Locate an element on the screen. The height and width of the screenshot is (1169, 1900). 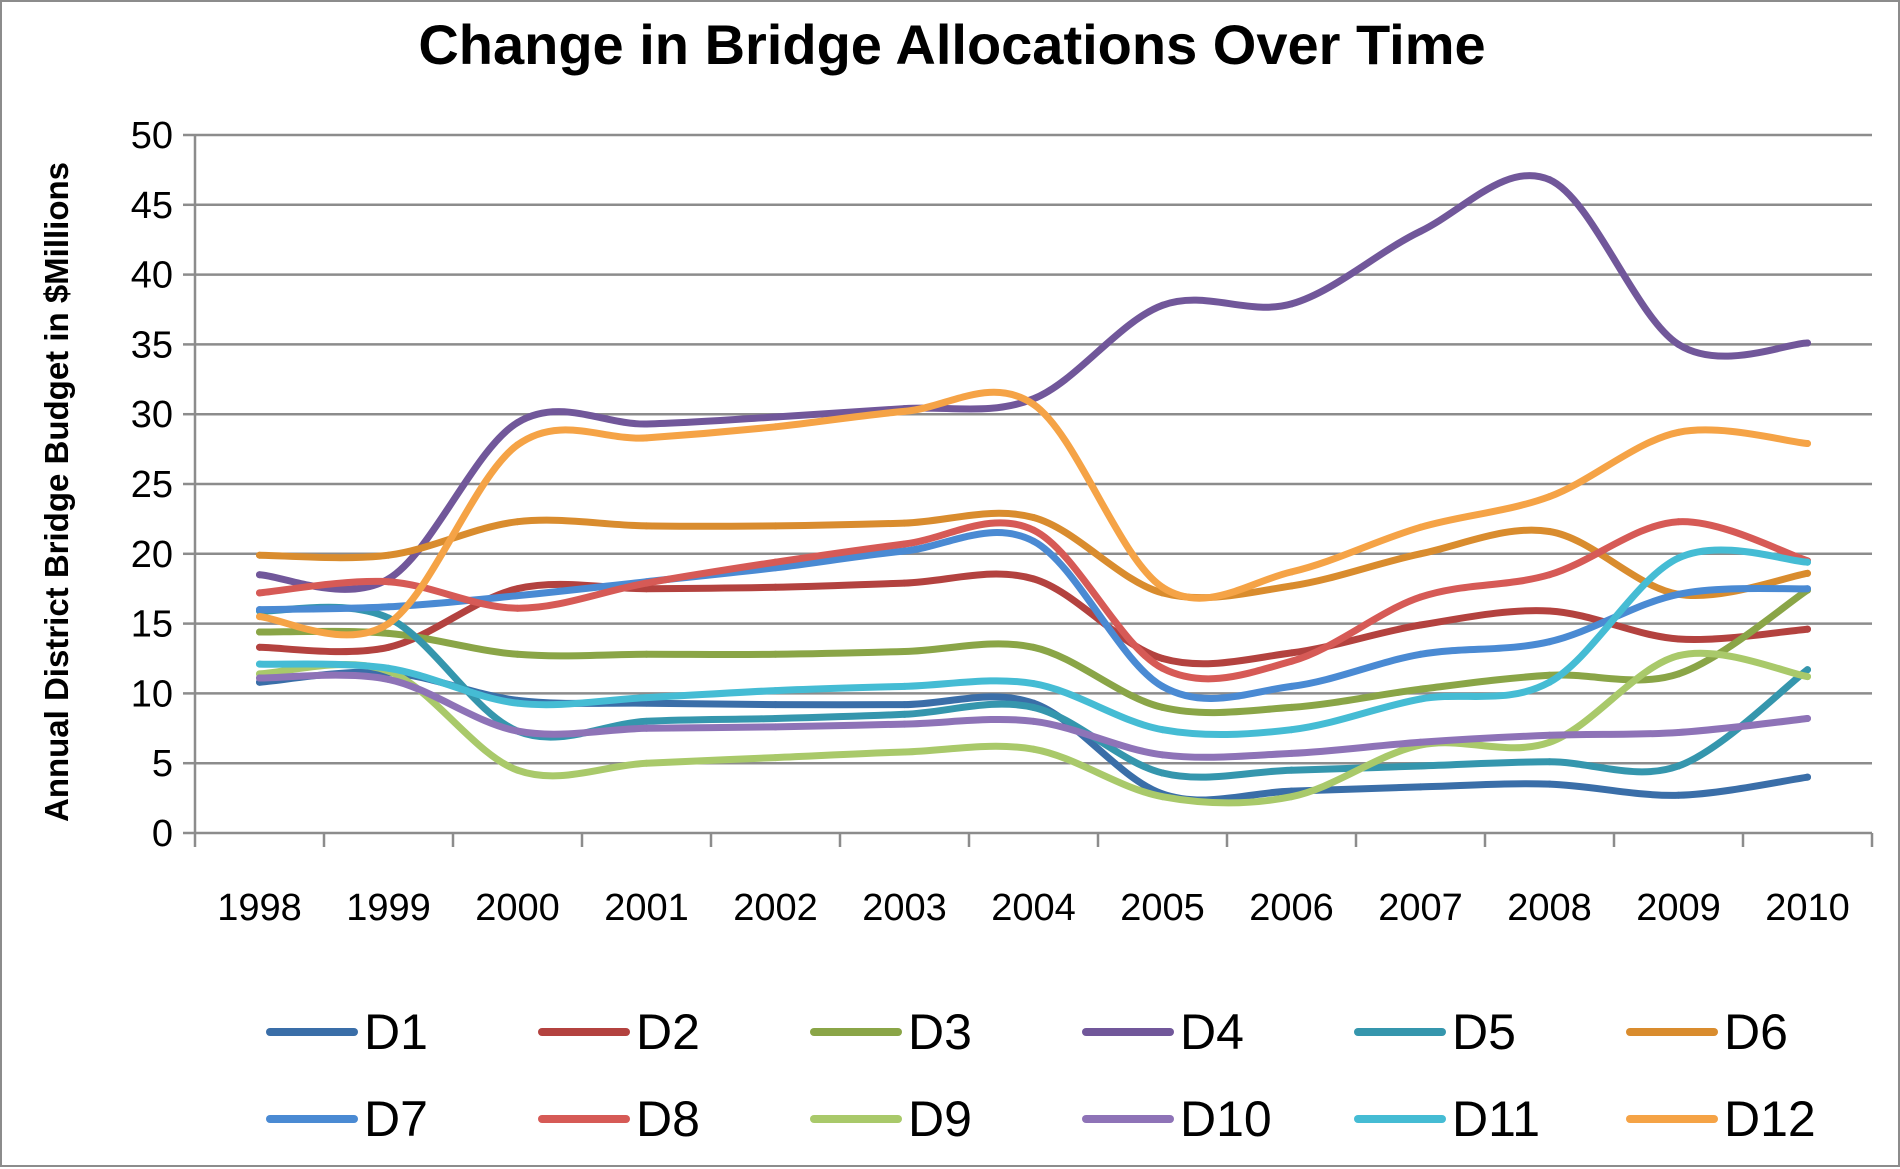
y-tick-label: 5 is located at coordinates (162, 764).